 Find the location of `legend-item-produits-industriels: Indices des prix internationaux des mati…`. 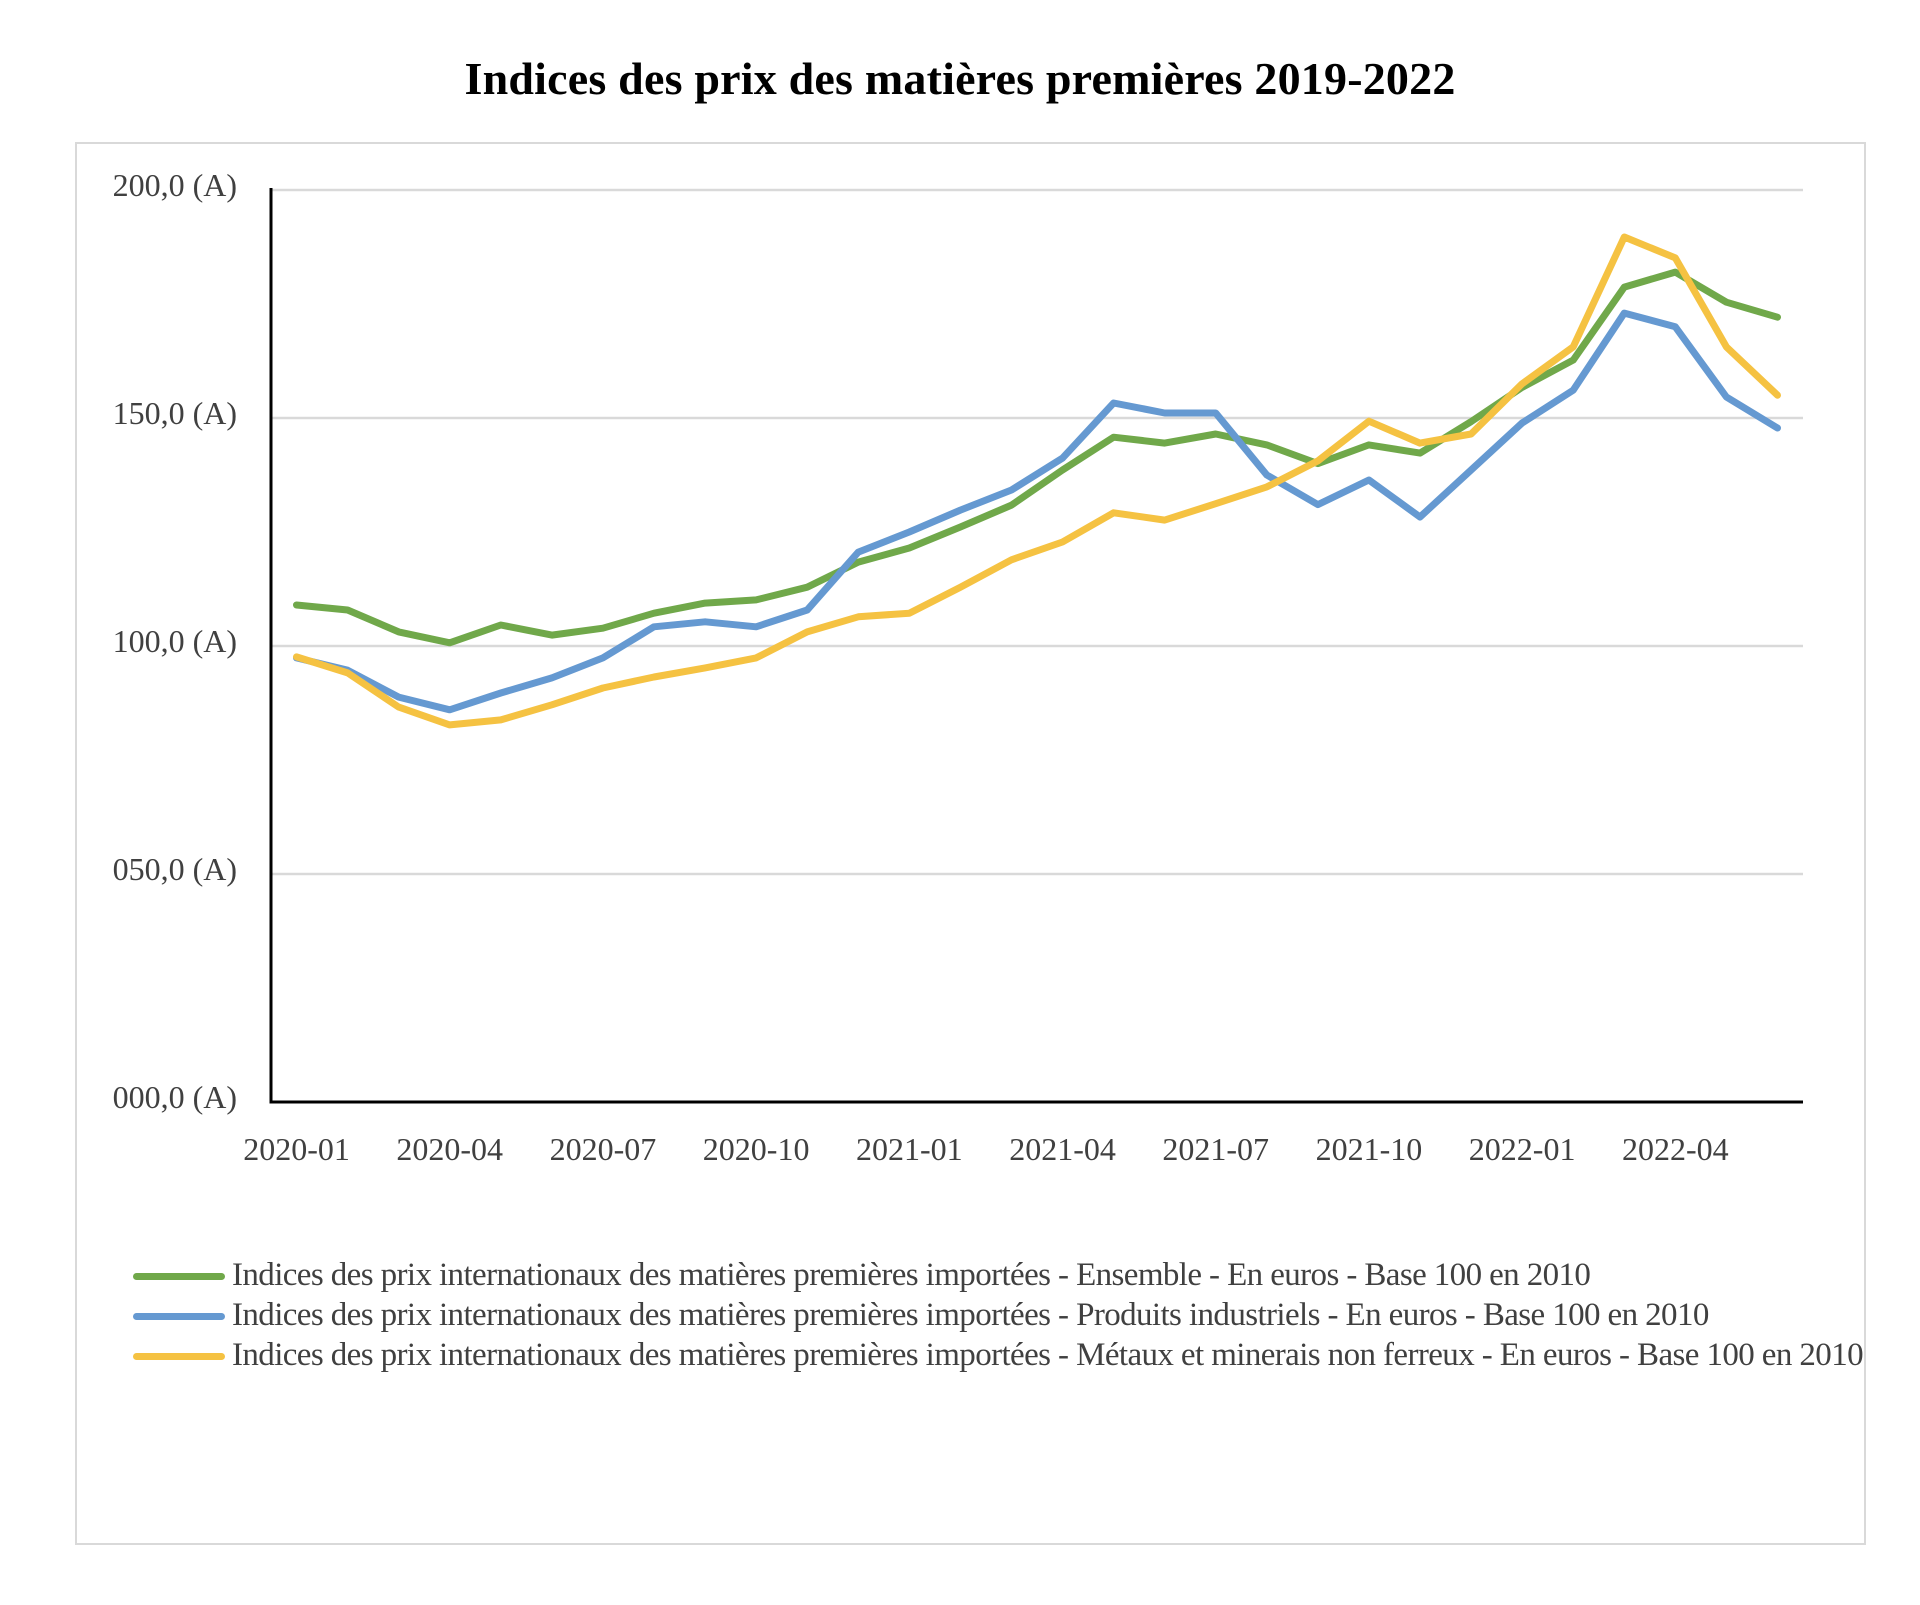

legend-item-produits-industriels: Indices des prix internationaux des mati… is located at coordinates (1026, 1315).